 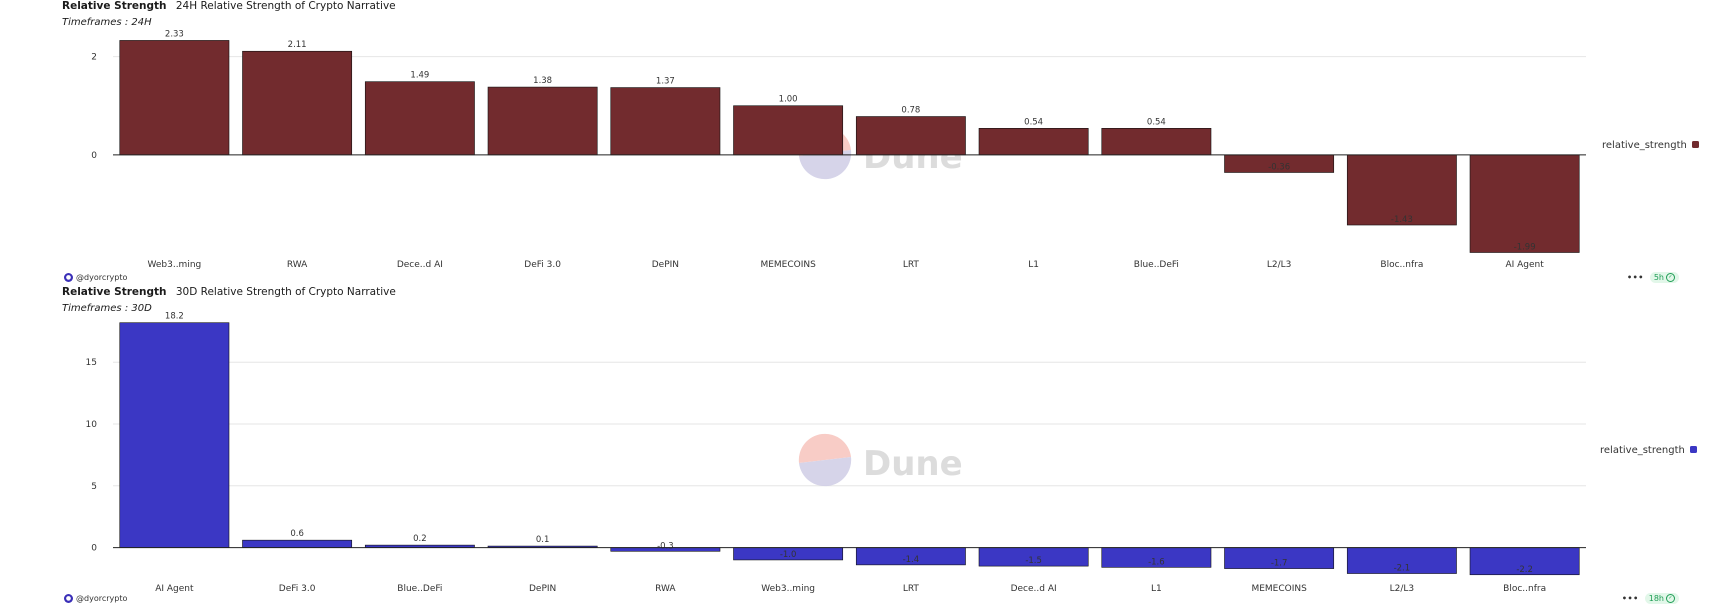 What do you see at coordinates (1156, 562) in the screenshot?
I see `data-label: -1.6` at bounding box center [1156, 562].